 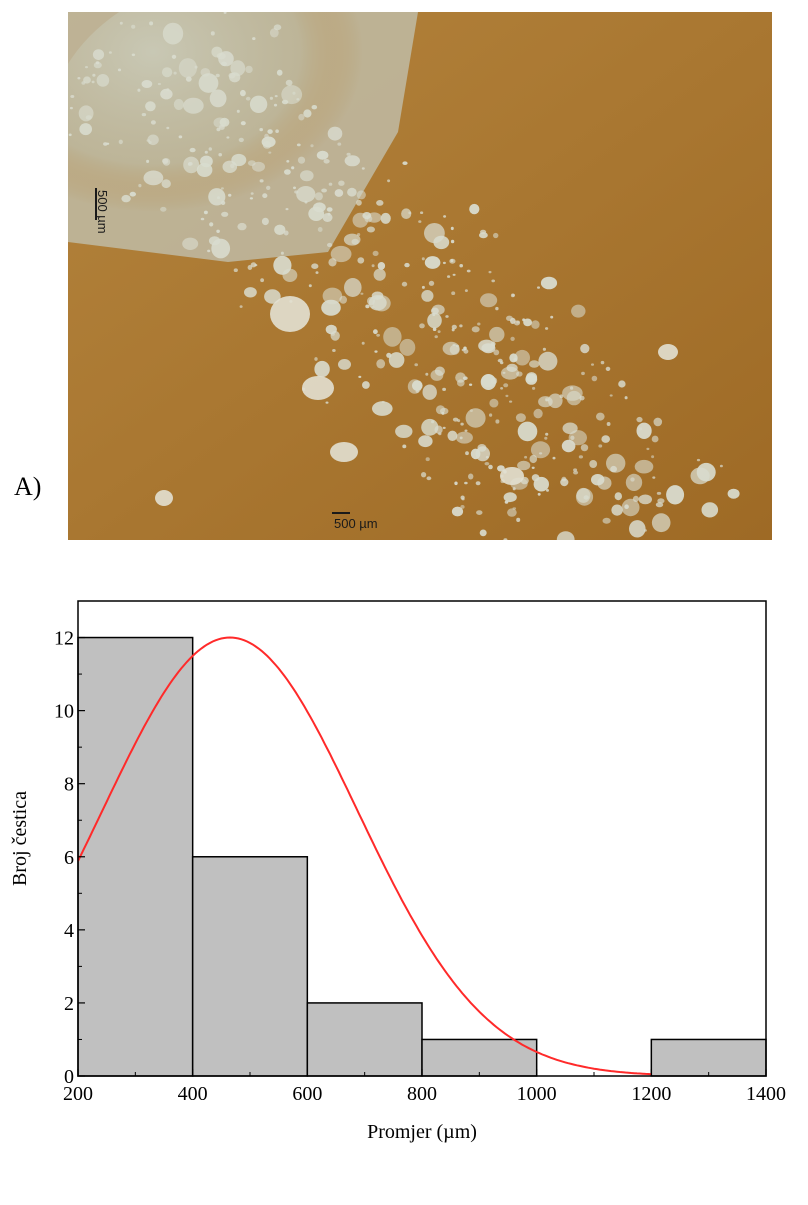 I want to click on y-tick-label: 4, so click(x=69, y=931).